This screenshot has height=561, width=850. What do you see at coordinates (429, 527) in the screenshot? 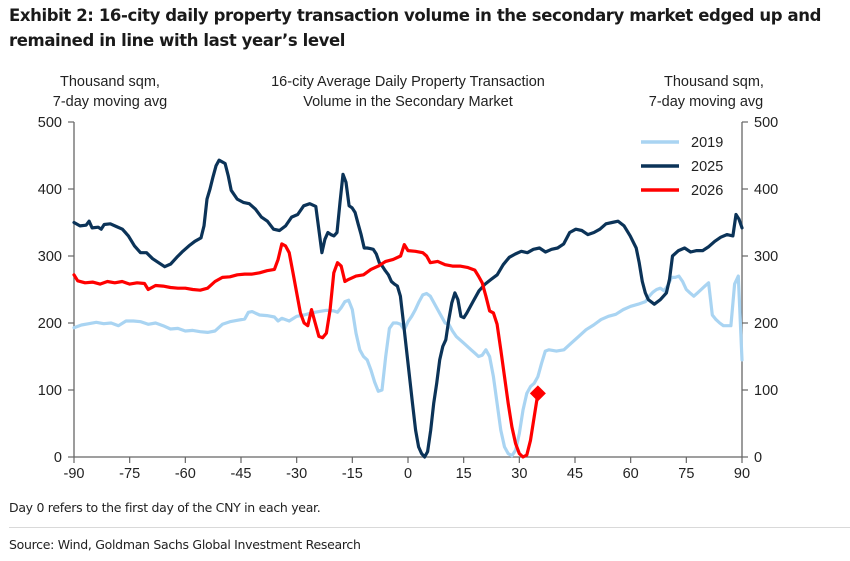
I see `divider` at bounding box center [429, 527].